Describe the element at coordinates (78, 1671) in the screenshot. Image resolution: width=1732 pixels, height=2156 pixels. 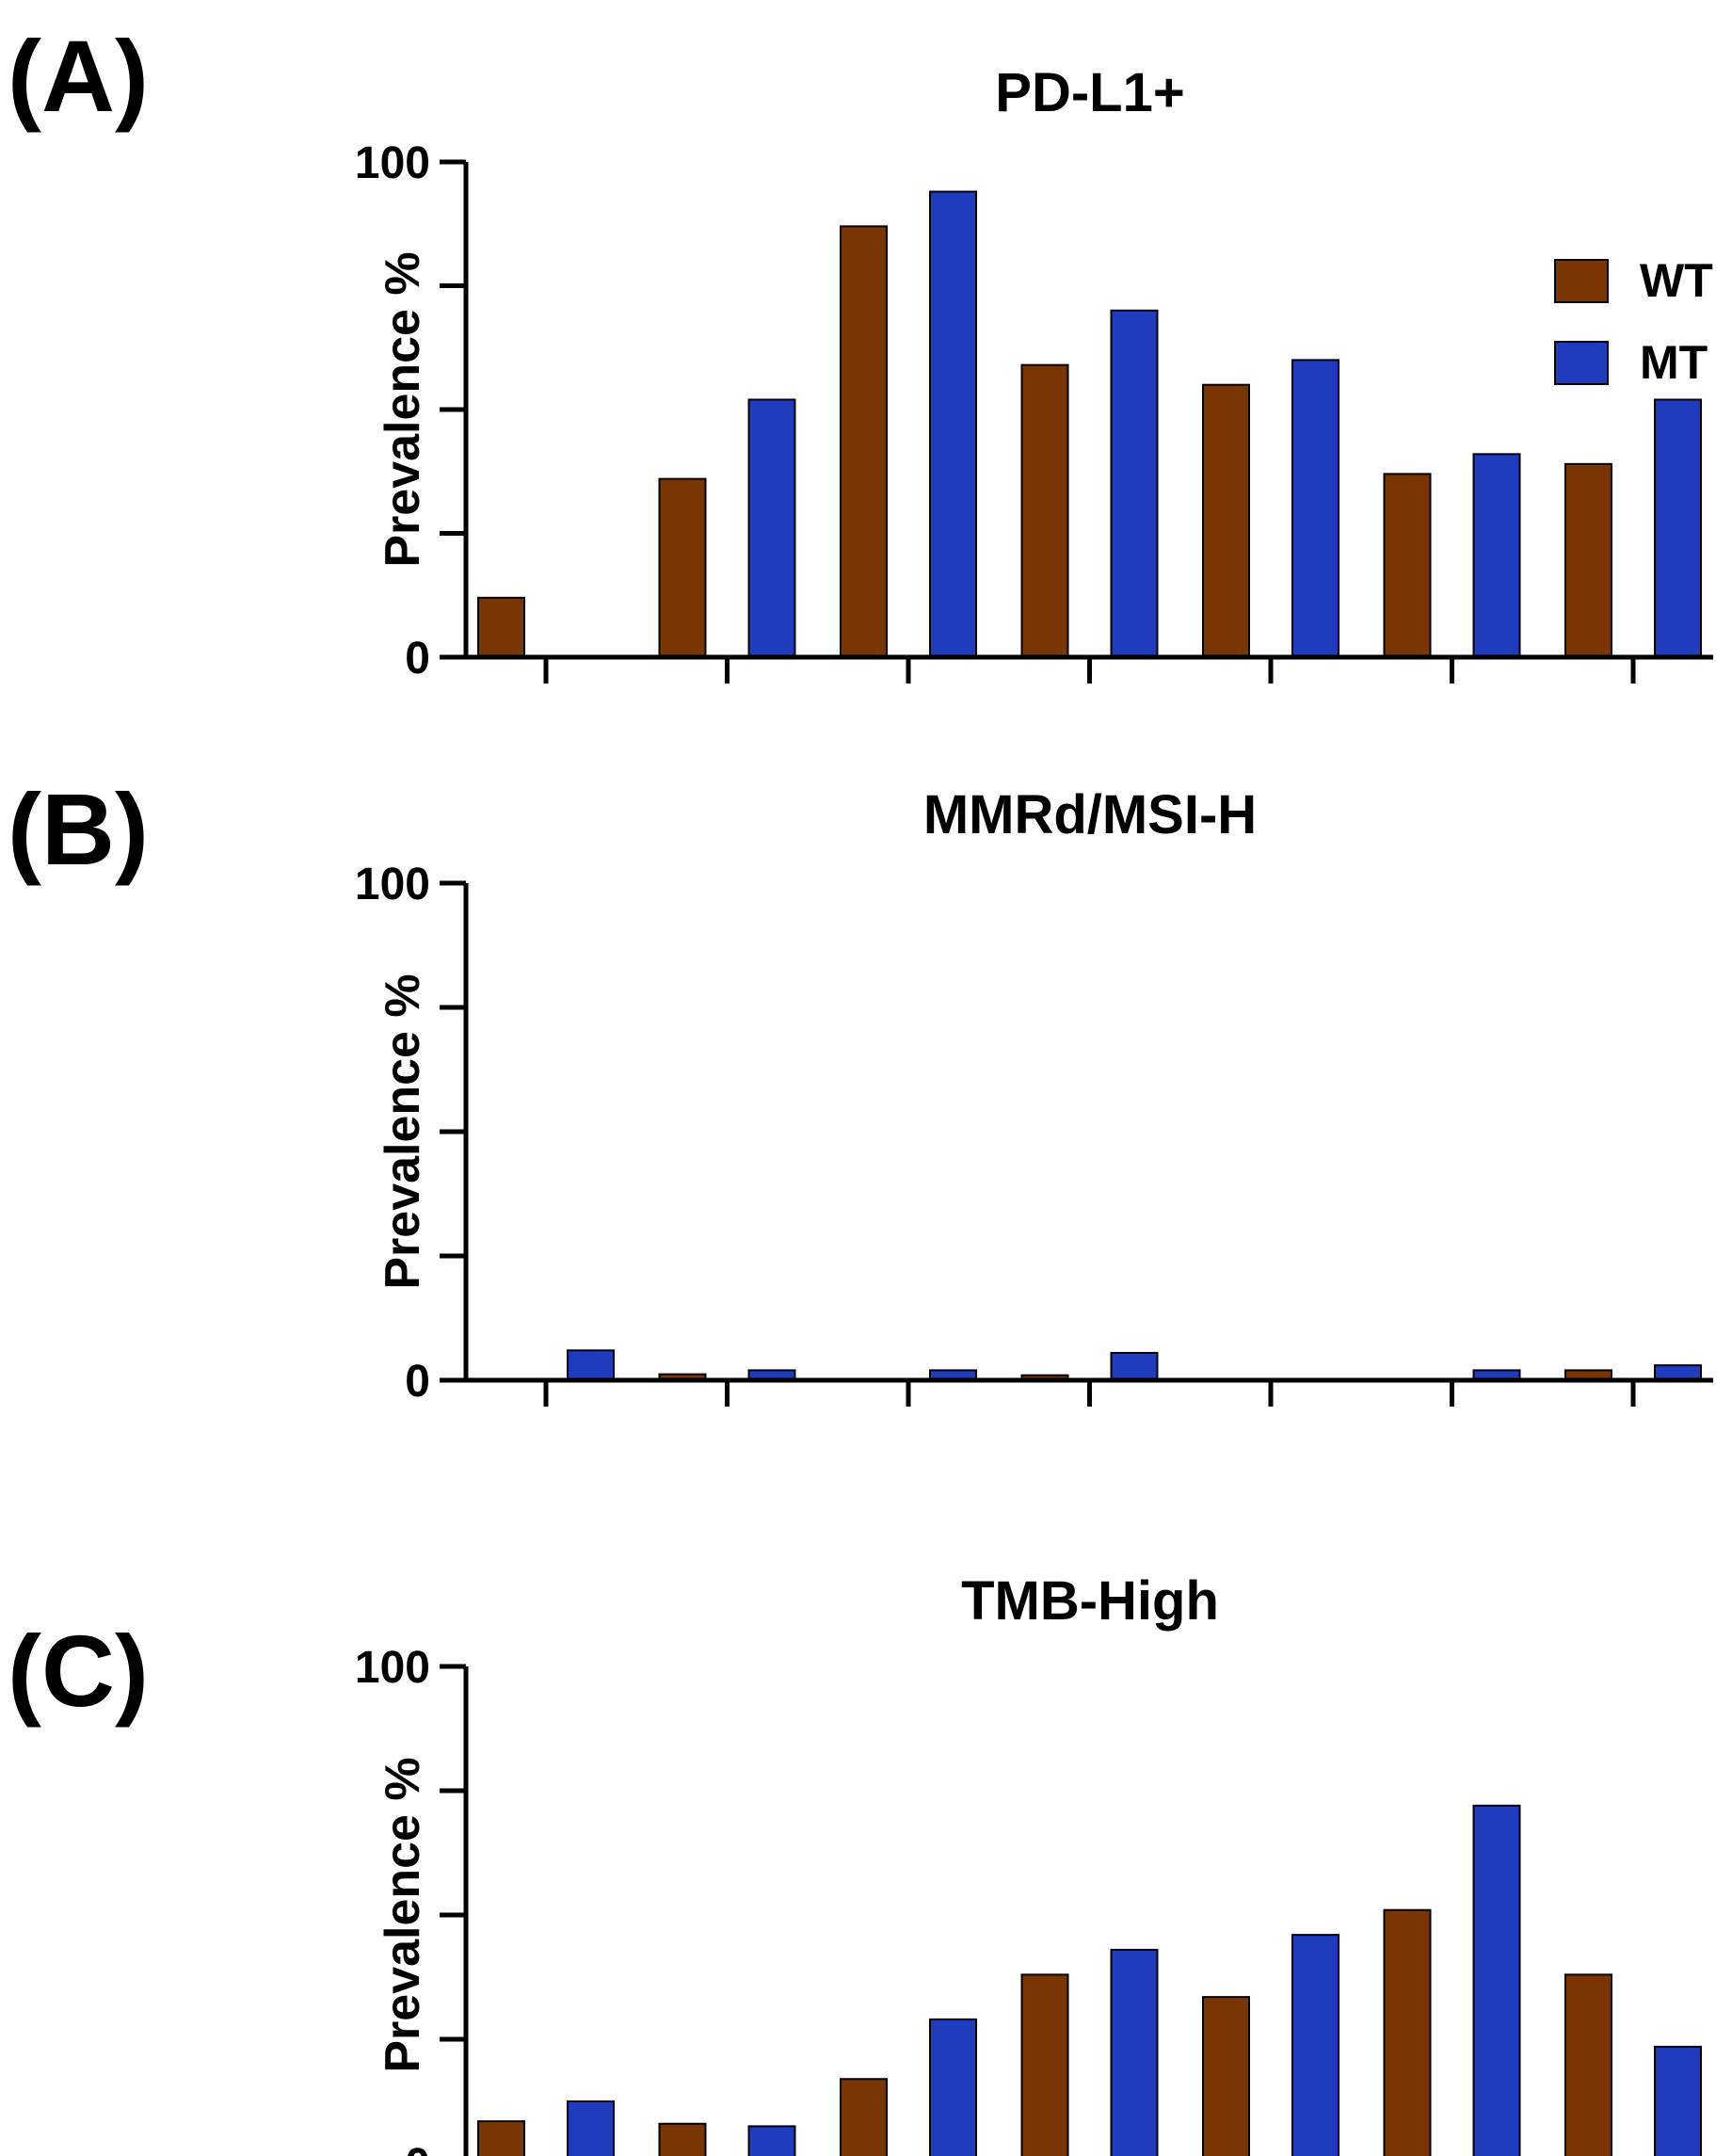
I see `panel-label: (C)` at that location.